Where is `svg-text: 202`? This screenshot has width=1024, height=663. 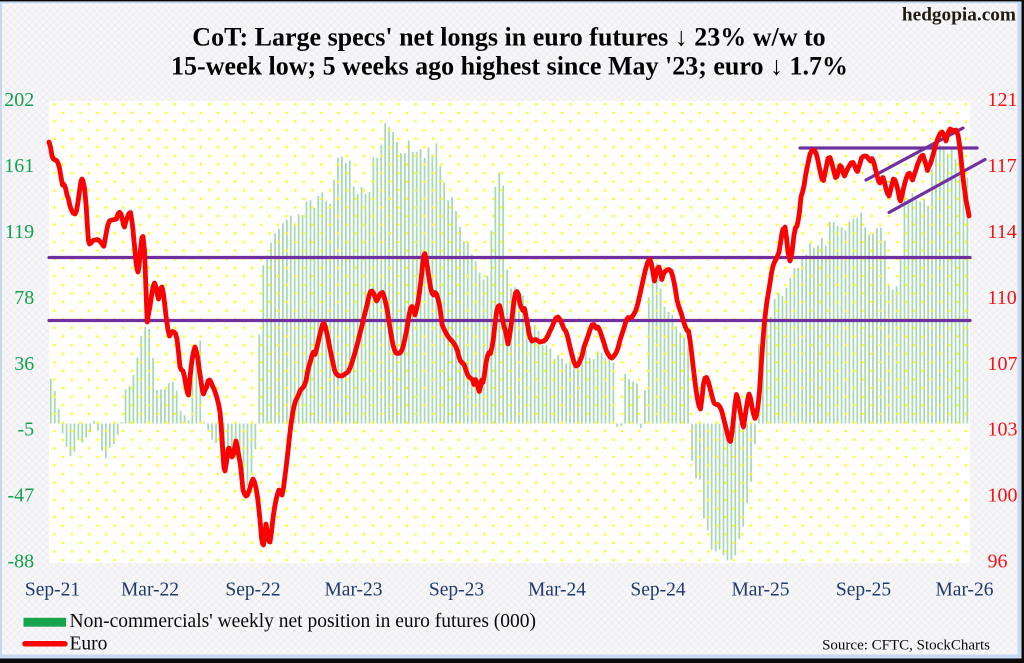 svg-text: 202 is located at coordinates (19, 100).